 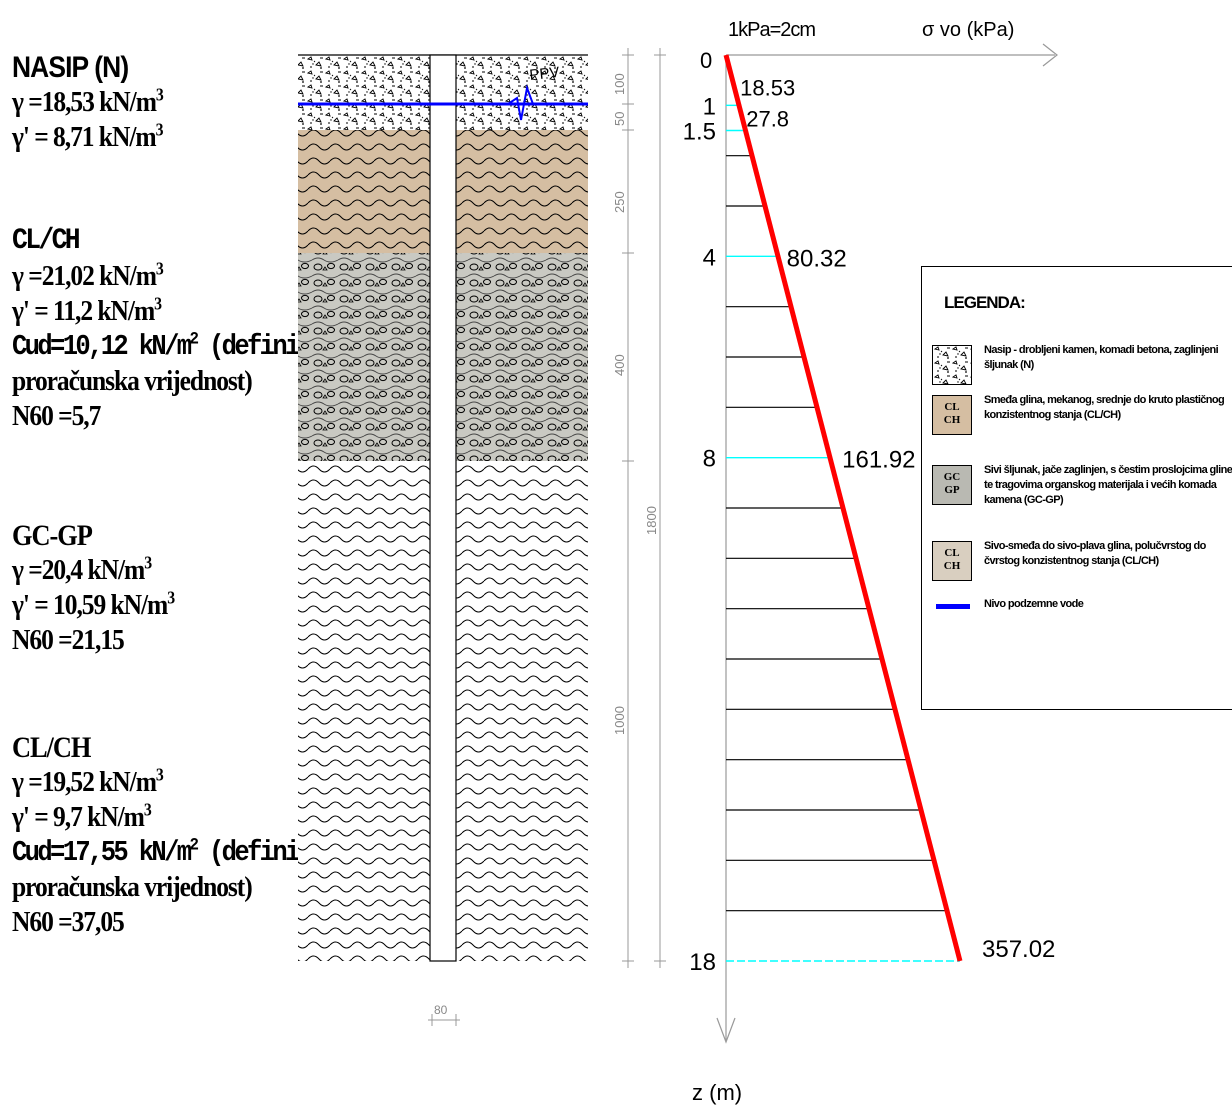 I want to click on water-break-symbol, so click(x=520, y=102).